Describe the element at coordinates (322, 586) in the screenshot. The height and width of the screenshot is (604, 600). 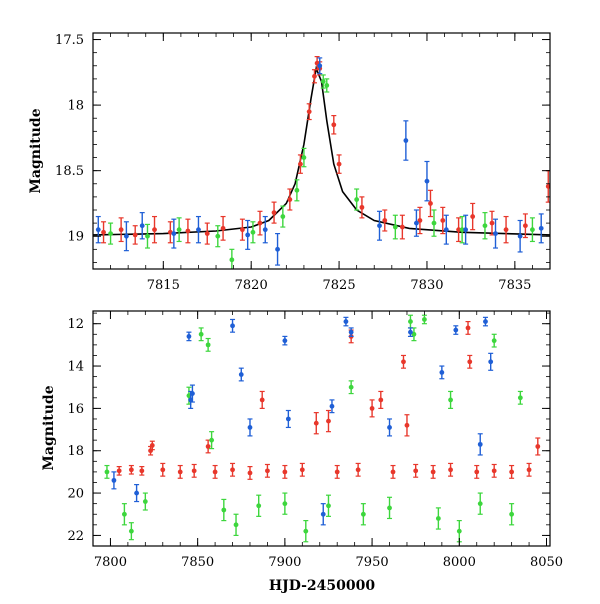
I see `bottom-xlabel: HJD-2450000` at that location.